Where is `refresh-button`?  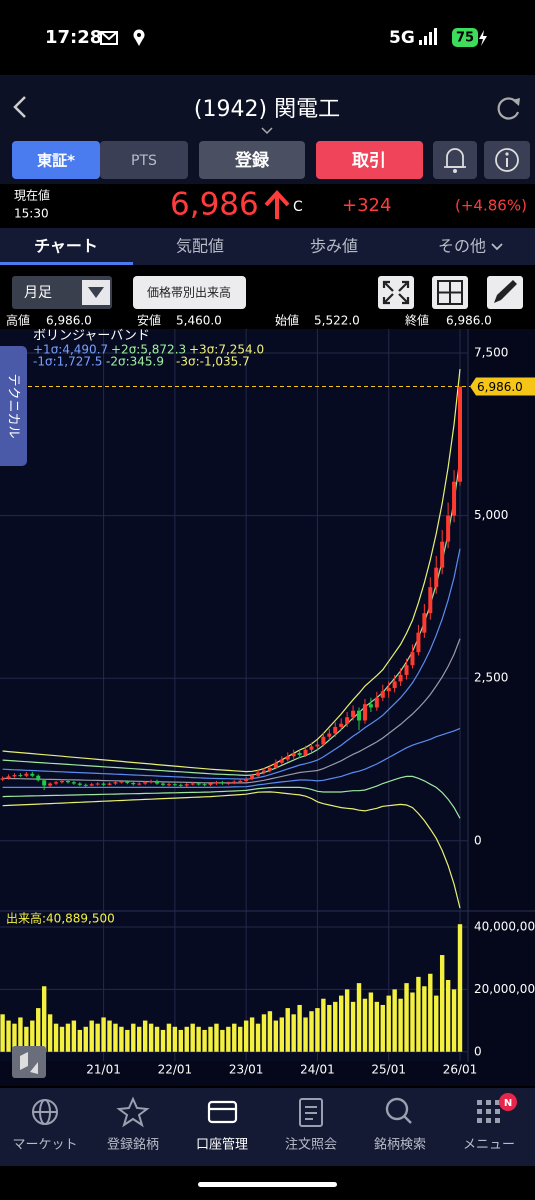
refresh-button is located at coordinates (508, 108).